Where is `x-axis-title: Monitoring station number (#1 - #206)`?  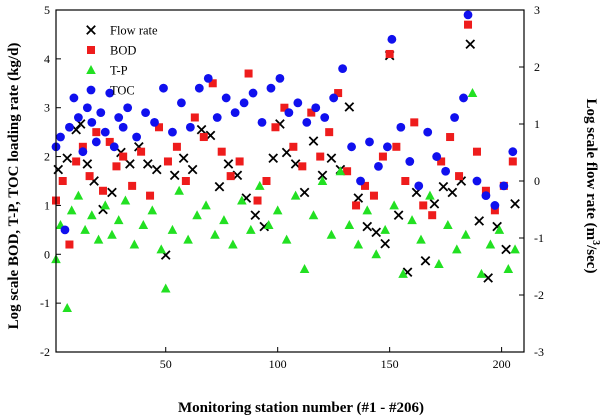
x-axis-title: Monitoring station number (#1 - #206) is located at coordinates (301, 408).